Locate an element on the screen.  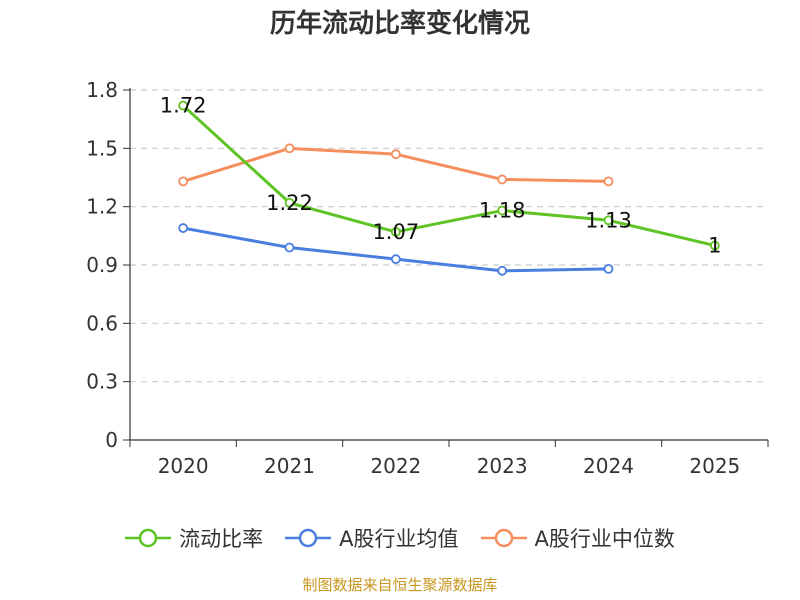
x-tick-label: 2024 is located at coordinates (608, 466).